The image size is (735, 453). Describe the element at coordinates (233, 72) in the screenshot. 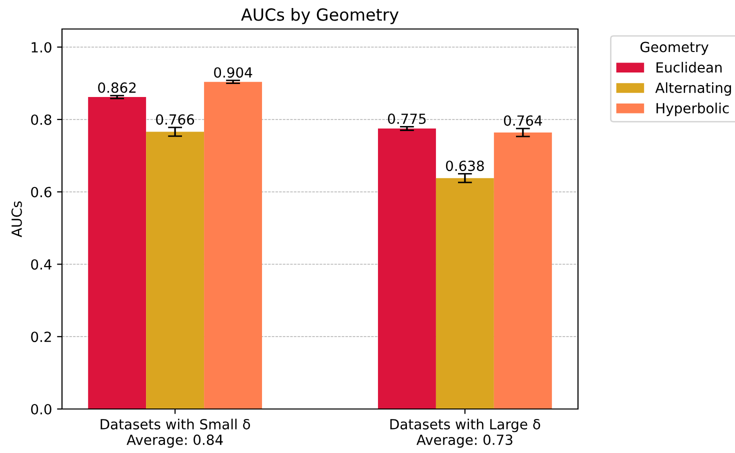

I see `data-label: 0.904` at that location.